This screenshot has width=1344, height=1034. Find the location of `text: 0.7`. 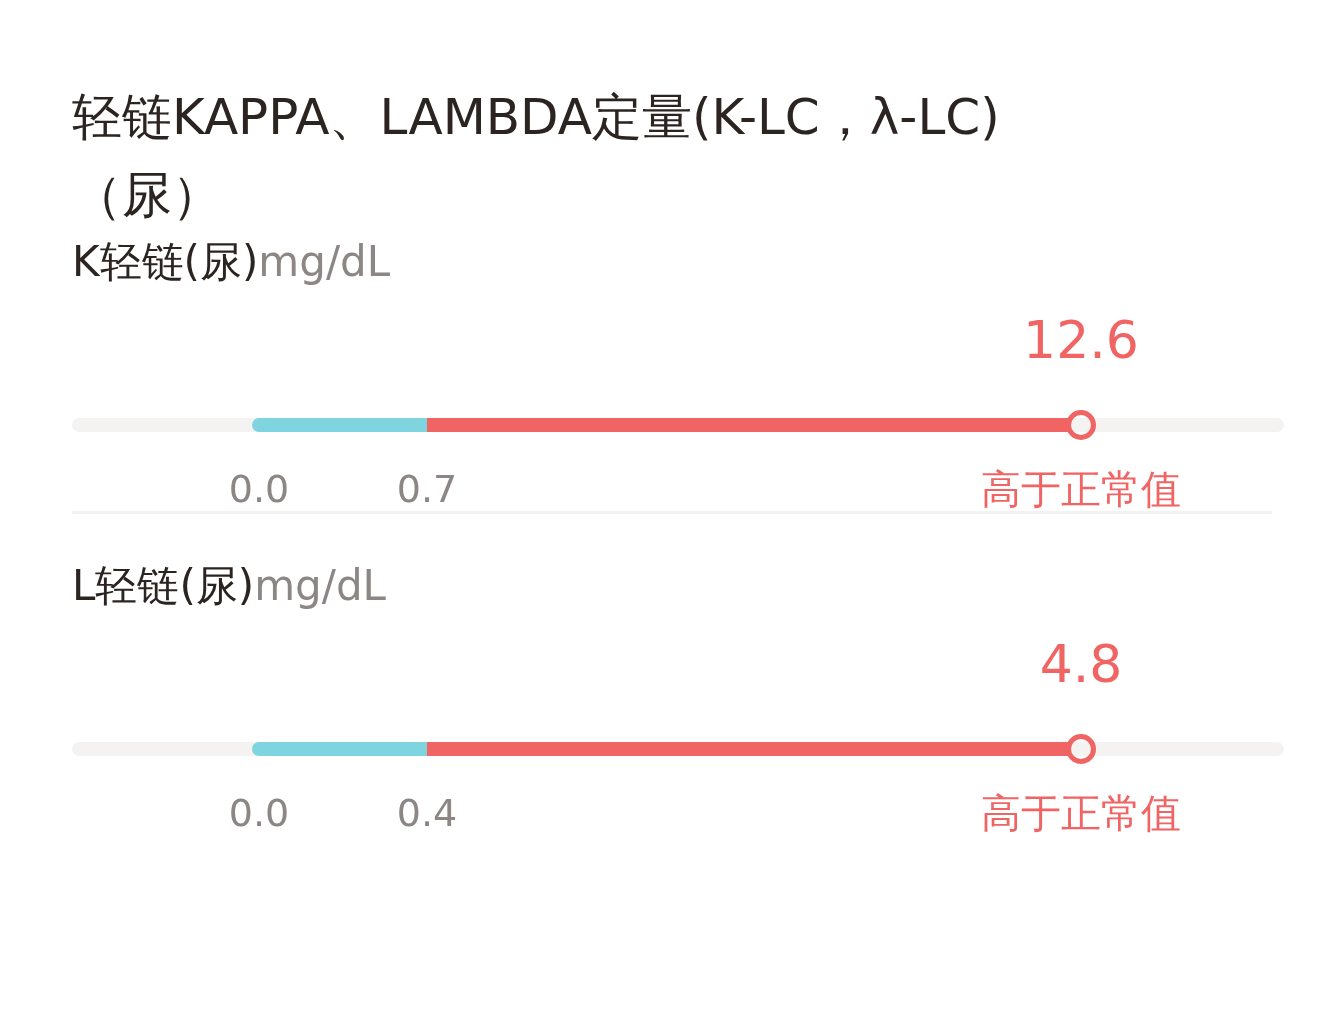

text: 0.7 is located at coordinates (427, 489).